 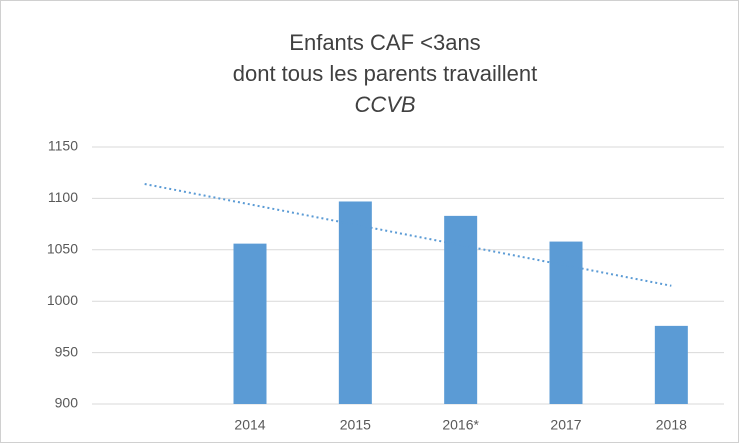 I want to click on chart-title: dont tous les parents travaillent, so click(x=385, y=73).